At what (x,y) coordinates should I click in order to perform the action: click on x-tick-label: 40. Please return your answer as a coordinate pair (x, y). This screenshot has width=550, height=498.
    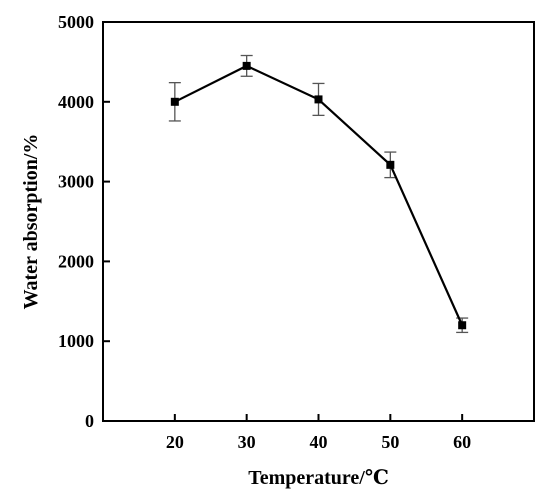
    Looking at the image, I should click on (319, 442).